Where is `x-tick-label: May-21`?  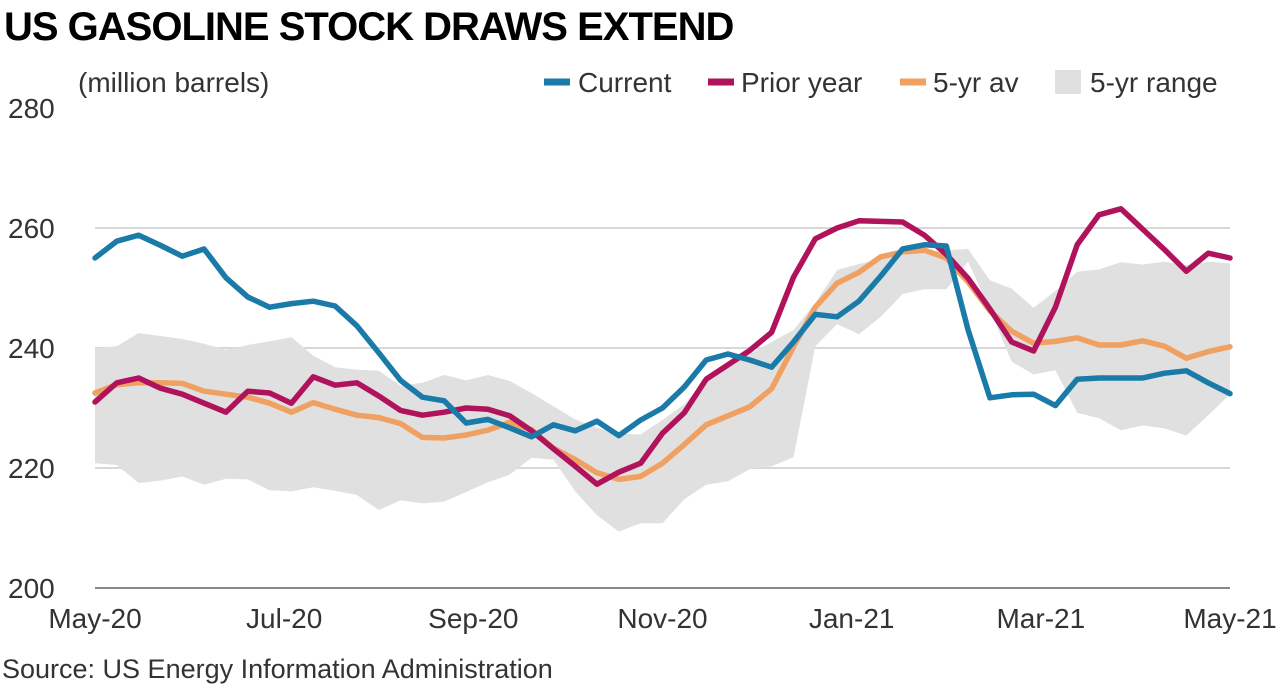
x-tick-label: May-21 is located at coordinates (1229, 618).